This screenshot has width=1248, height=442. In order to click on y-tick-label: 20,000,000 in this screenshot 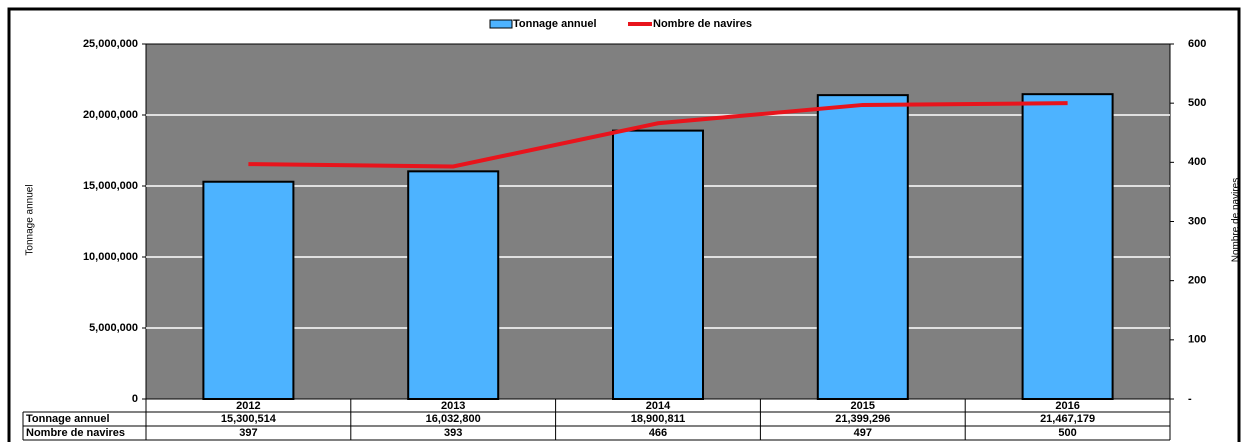, I will do `click(110, 115)`.